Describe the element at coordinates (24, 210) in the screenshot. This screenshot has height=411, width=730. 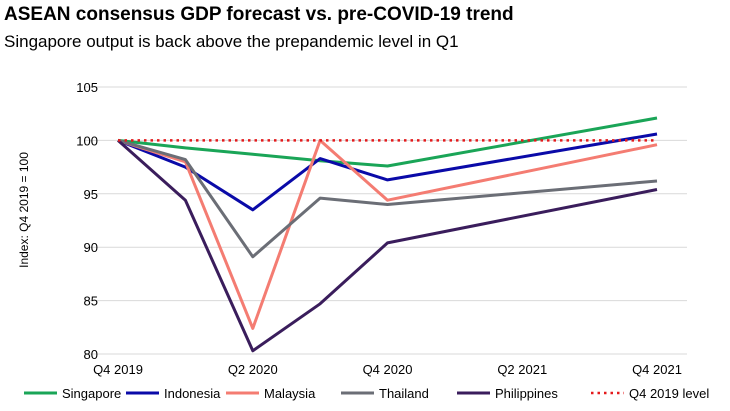
I see `y-axis-label: Index: Q4 2019 = 100` at that location.